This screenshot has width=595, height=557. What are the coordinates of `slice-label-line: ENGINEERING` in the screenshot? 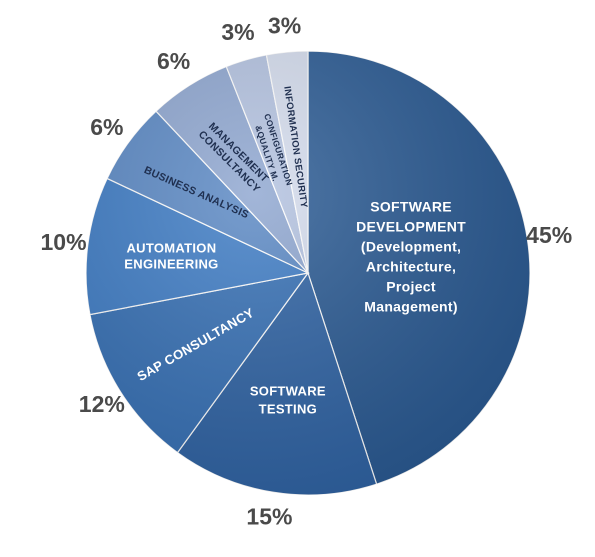 It's located at (171, 263).